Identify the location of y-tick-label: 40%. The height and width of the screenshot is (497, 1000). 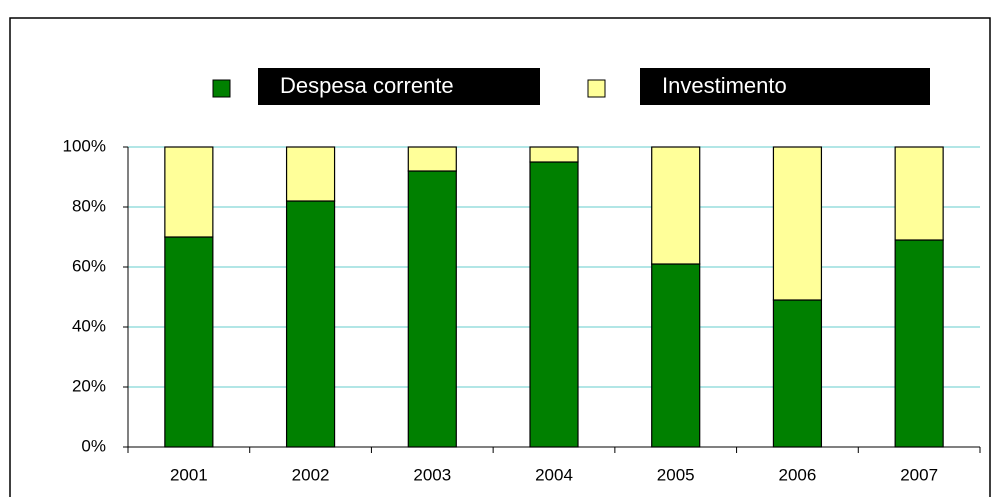
(89, 325).